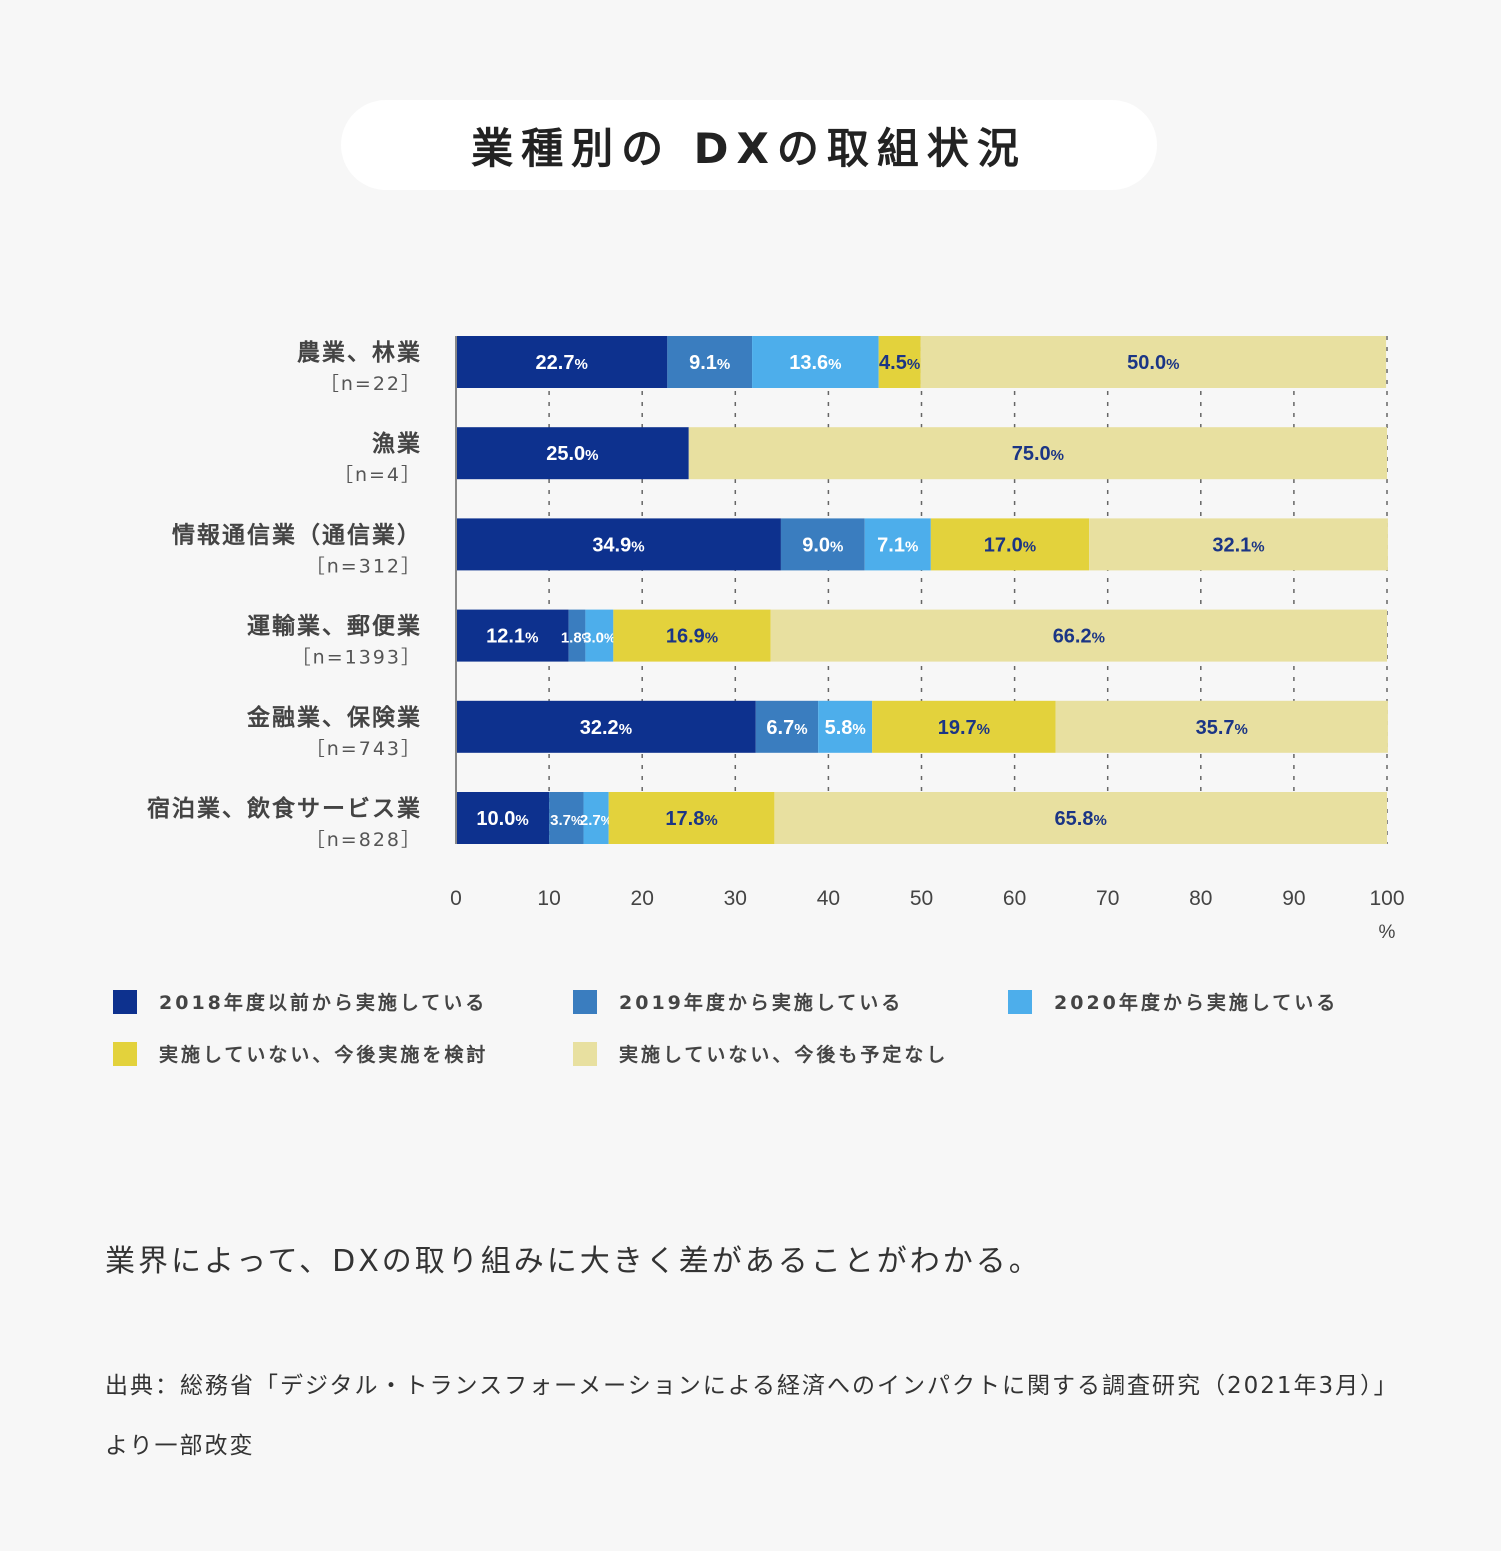 This screenshot has width=1501, height=1551. I want to click on chart-title: 業種別の DXの取組状況, so click(749, 145).